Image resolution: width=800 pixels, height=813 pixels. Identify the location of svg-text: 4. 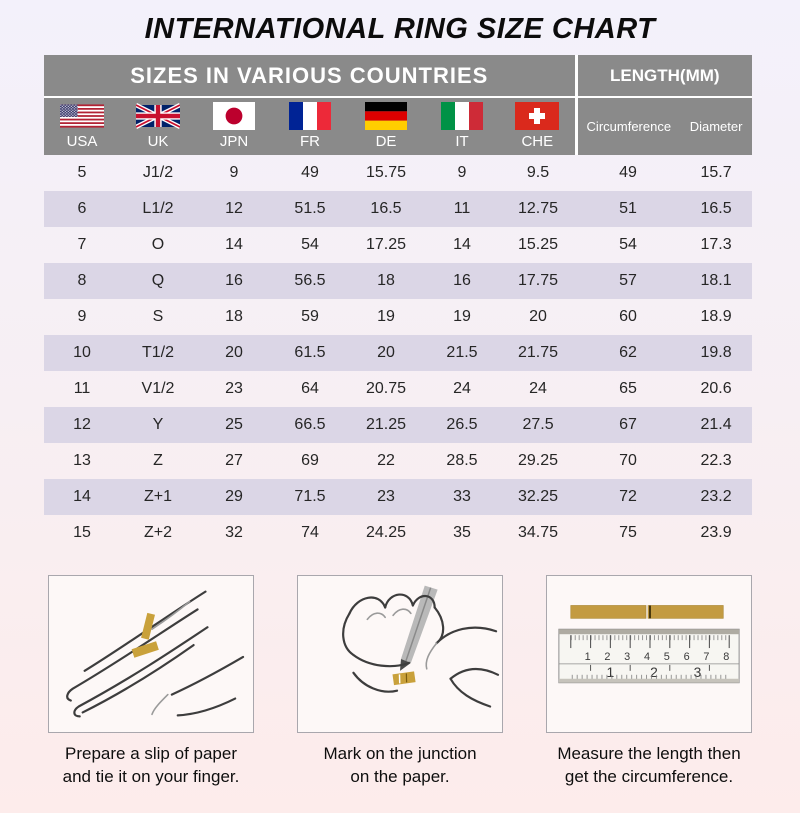
(647, 657).